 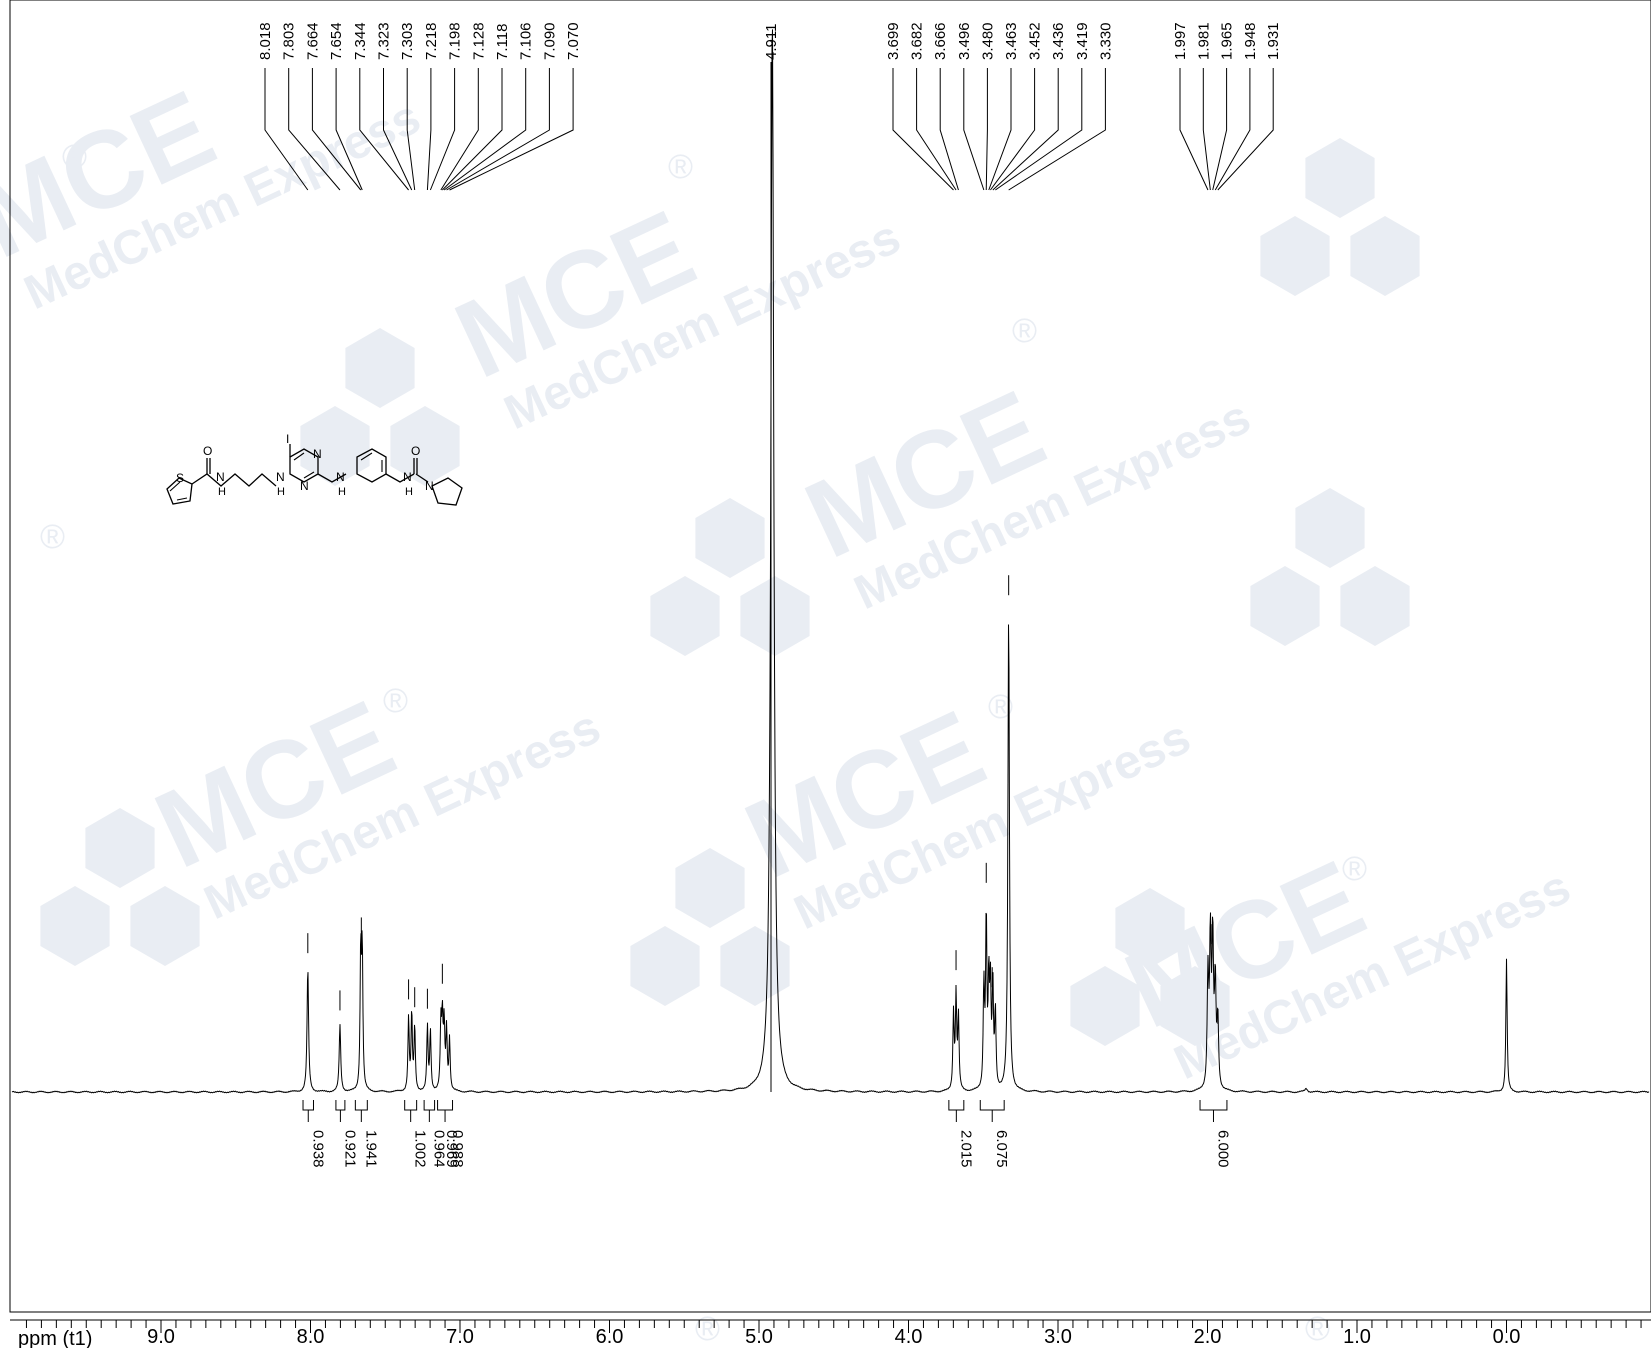 What do you see at coordinates (342, 492) in the screenshot?
I see `nh-label-h3: H` at bounding box center [342, 492].